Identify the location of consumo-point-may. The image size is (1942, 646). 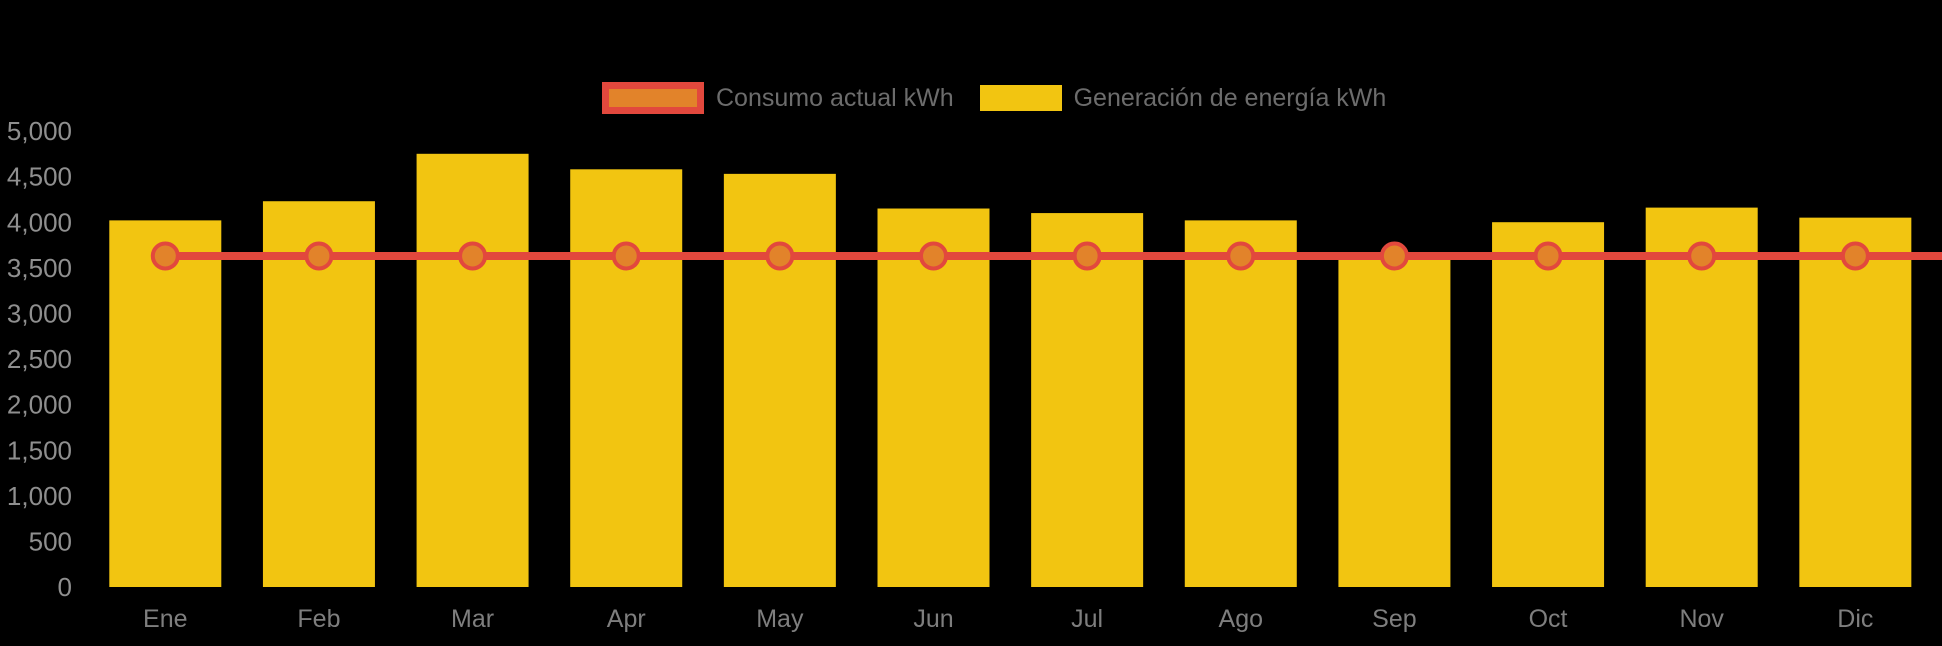
(780, 256).